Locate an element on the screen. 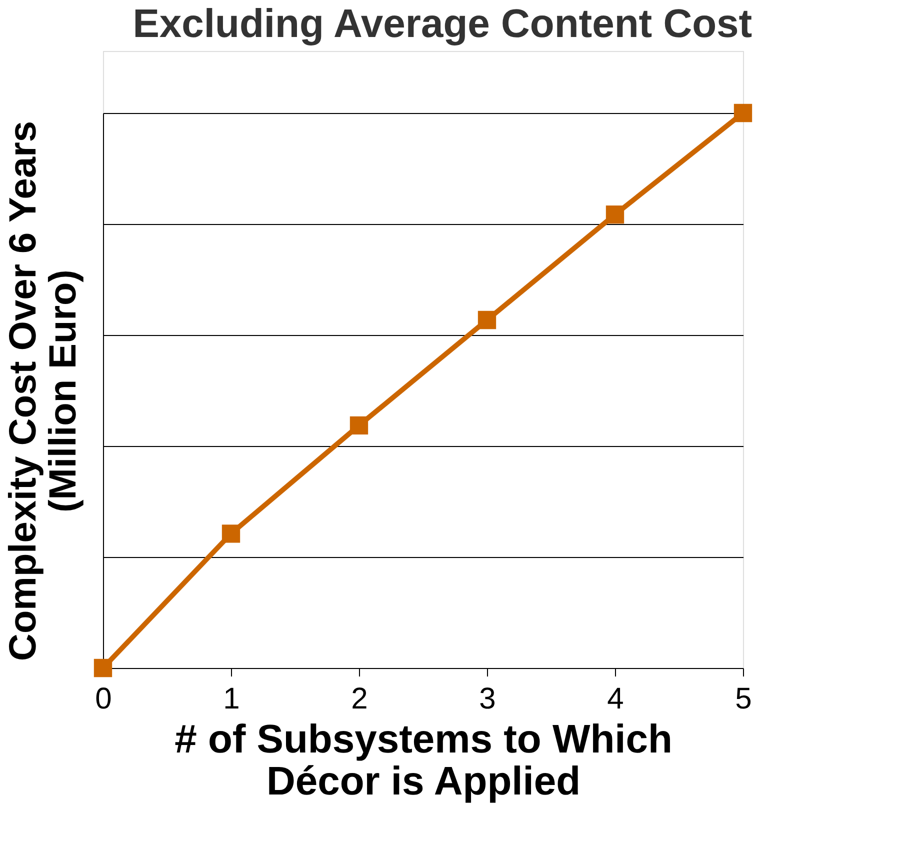  x-axis-title: # of Subsystems to Which Décor is Applied is located at coordinates (423, 761).